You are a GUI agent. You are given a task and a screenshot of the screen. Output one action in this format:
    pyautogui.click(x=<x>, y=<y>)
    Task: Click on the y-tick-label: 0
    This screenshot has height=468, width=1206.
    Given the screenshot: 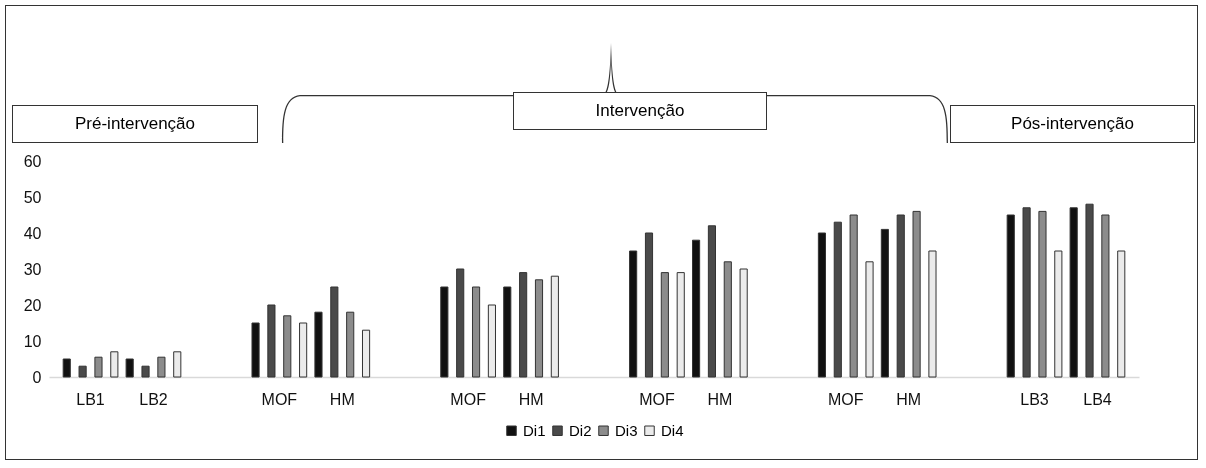 What is the action you would take?
    pyautogui.click(x=37, y=377)
    